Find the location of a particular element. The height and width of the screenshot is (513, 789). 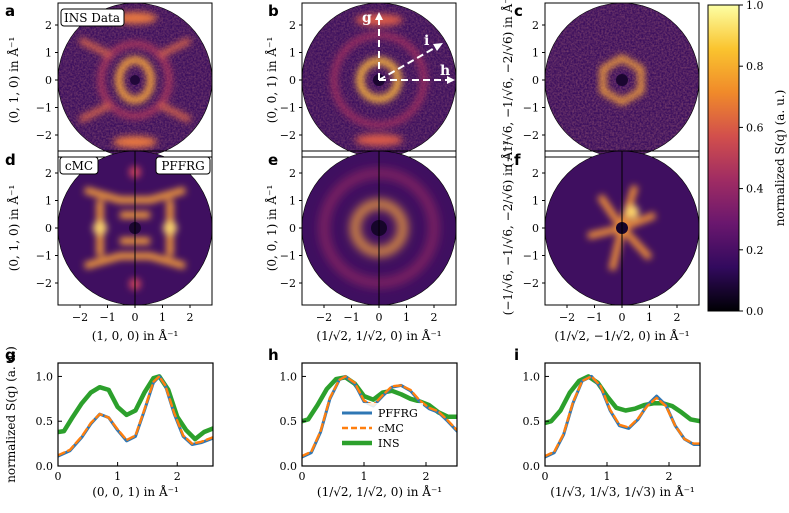

legend: PFFRG cMC INS is located at coordinates (381, 428).